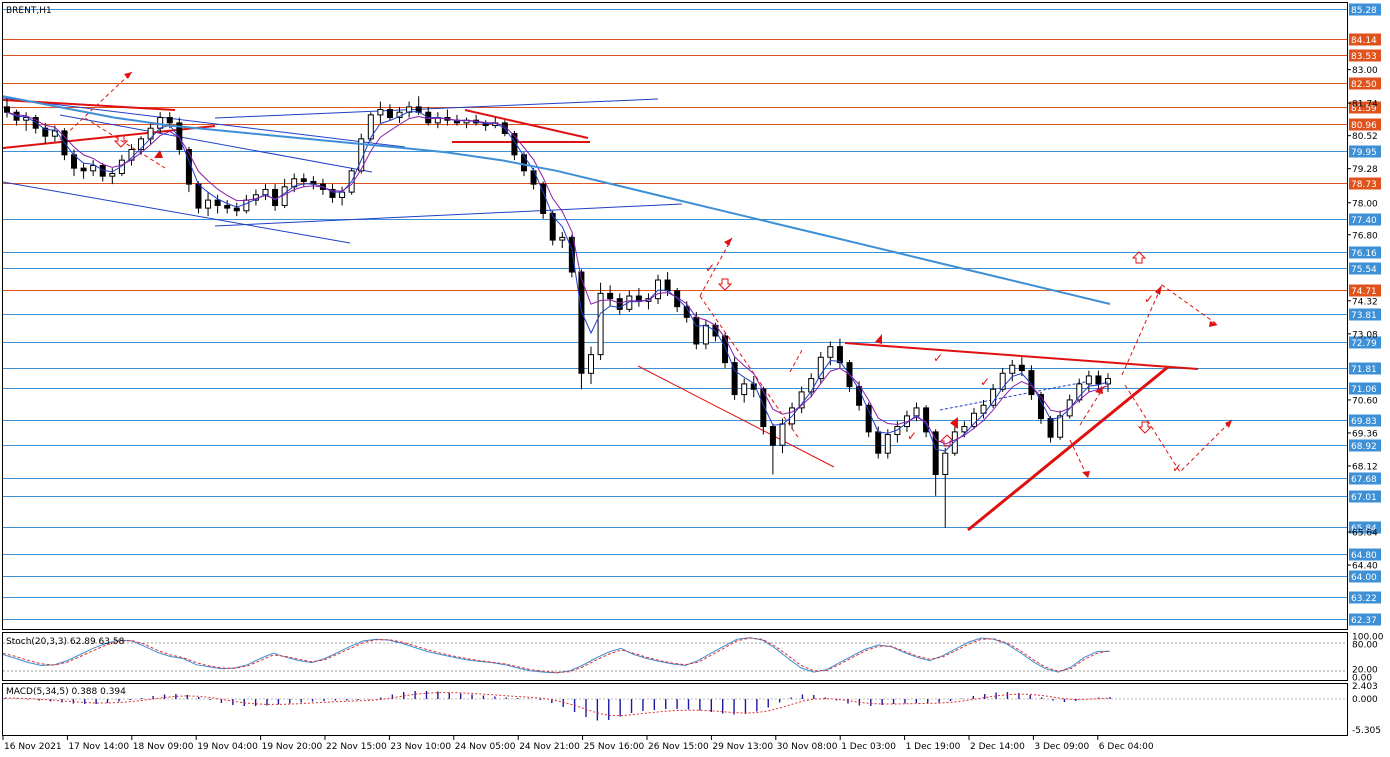  Describe the element at coordinates (1364, 292) in the screenshot. I see `level-tag-text-11: 74.71` at that location.